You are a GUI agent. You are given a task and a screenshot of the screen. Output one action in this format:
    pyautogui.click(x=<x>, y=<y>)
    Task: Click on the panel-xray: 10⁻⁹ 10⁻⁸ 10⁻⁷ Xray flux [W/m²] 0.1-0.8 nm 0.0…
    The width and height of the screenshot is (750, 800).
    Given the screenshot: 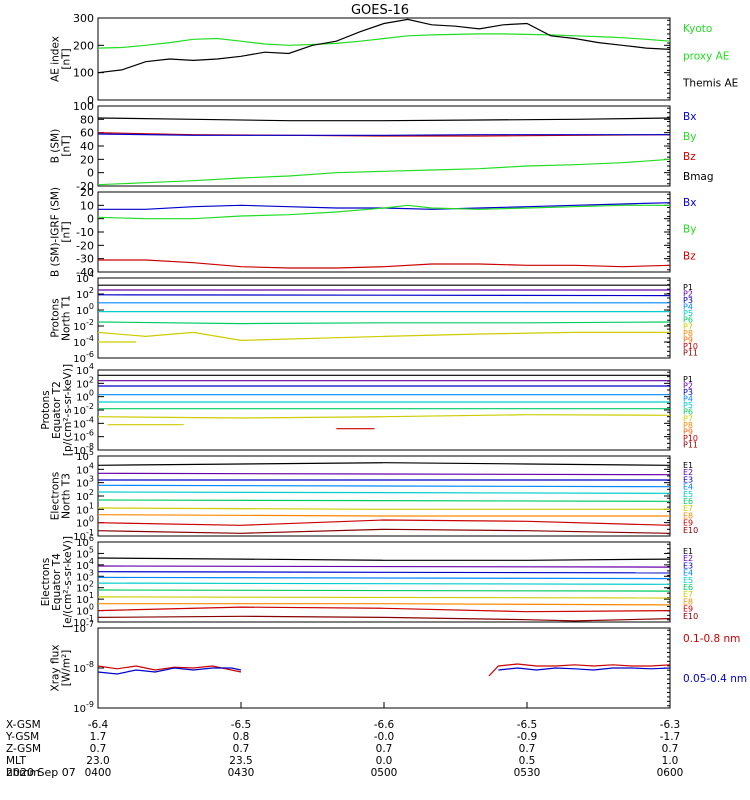 What is the action you would take?
    pyautogui.click(x=399, y=667)
    